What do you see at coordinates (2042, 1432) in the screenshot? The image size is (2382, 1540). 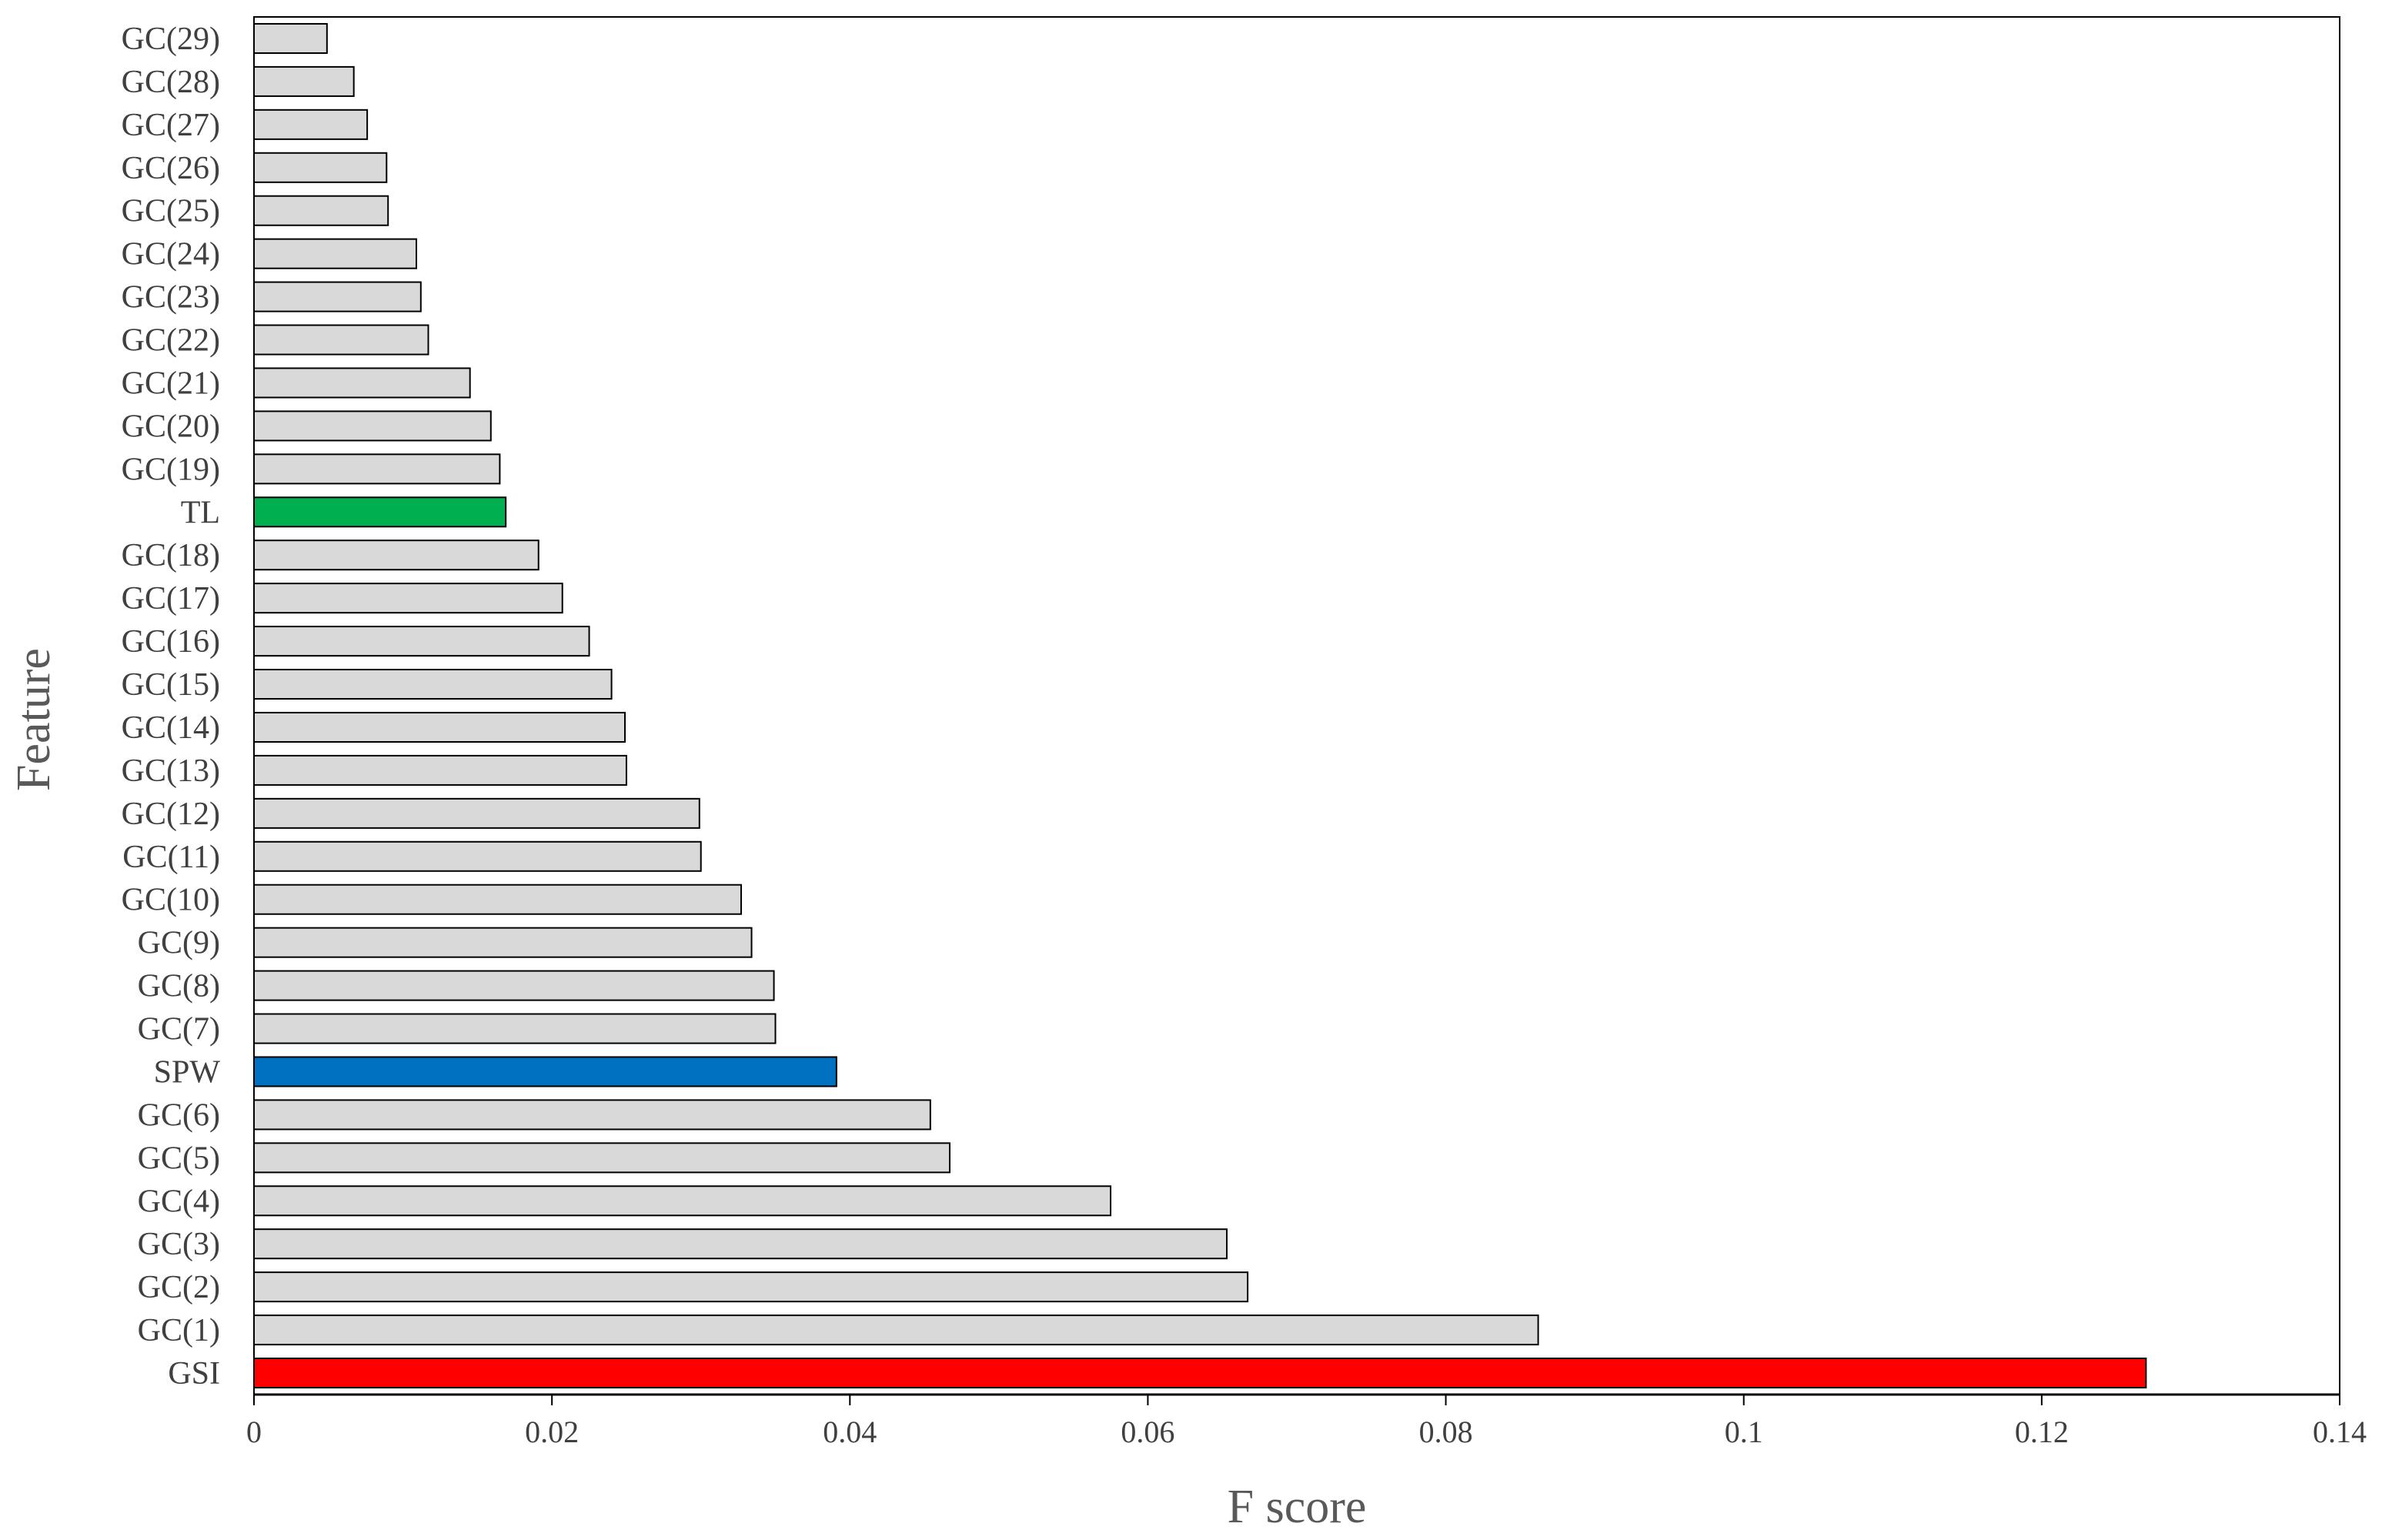 I see `x-tick-label: 0.12` at bounding box center [2042, 1432].